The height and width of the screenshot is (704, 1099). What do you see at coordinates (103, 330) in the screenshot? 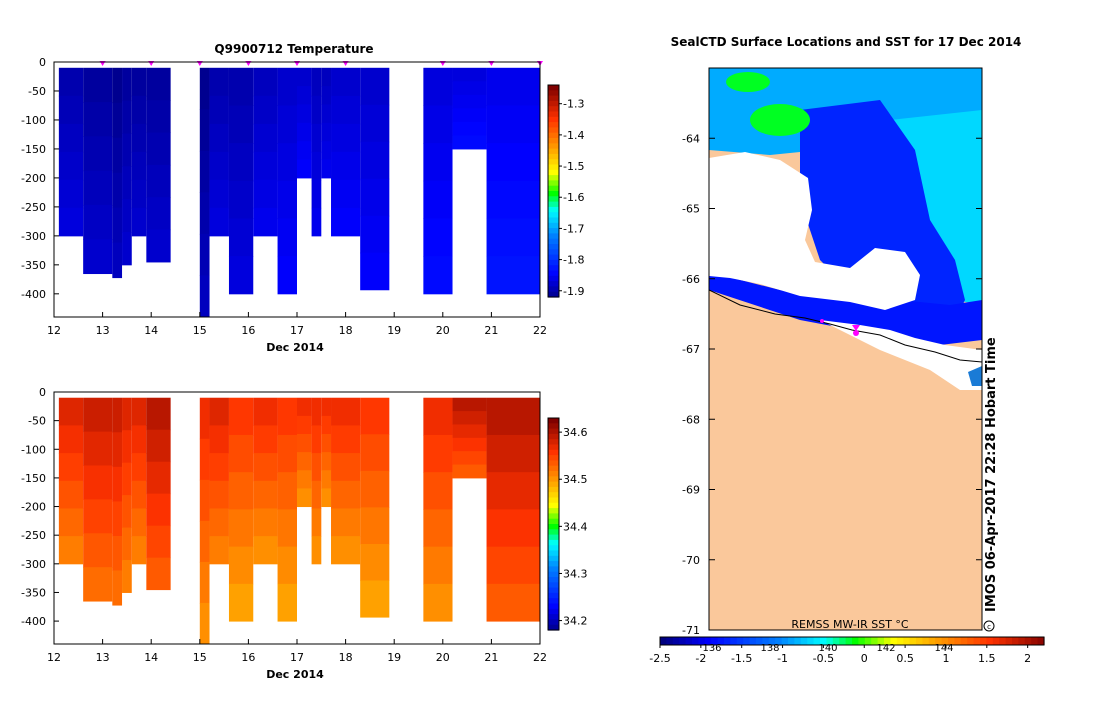
I see `x-tick-label: 13` at bounding box center [103, 330].